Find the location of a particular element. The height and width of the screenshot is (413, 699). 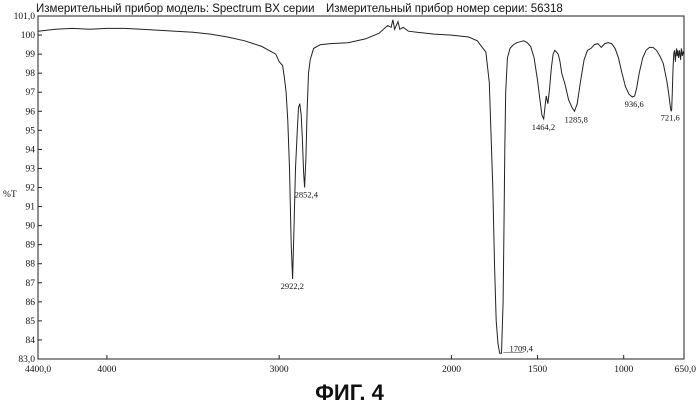

x-tick-label: 4000 is located at coordinates (106, 370).